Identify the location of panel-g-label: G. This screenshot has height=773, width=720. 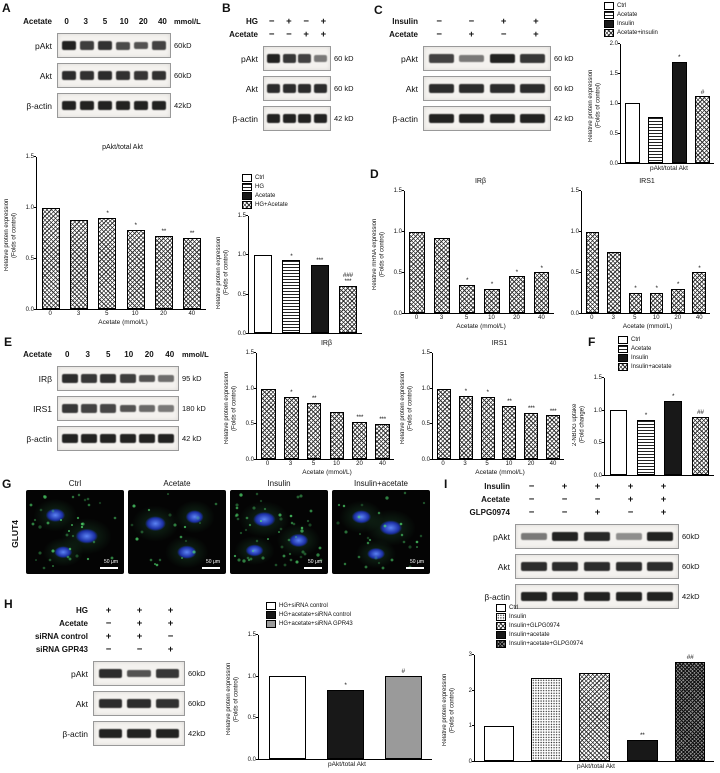
(7, 484).